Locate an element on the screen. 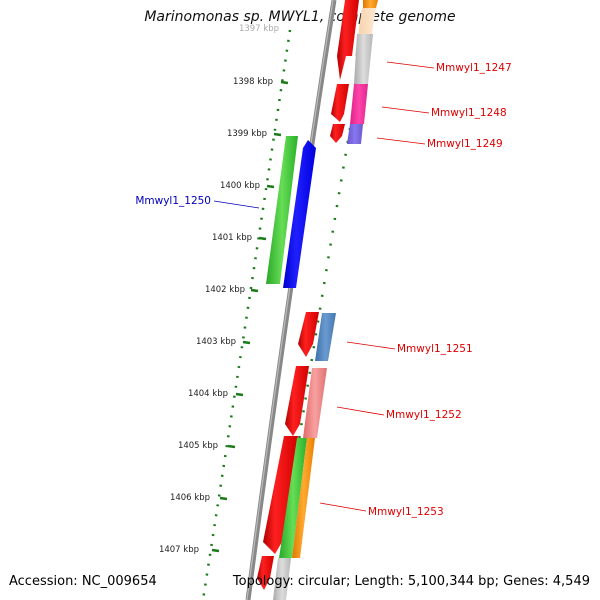  tick-label: 1405 kbp is located at coordinates (198, 446).